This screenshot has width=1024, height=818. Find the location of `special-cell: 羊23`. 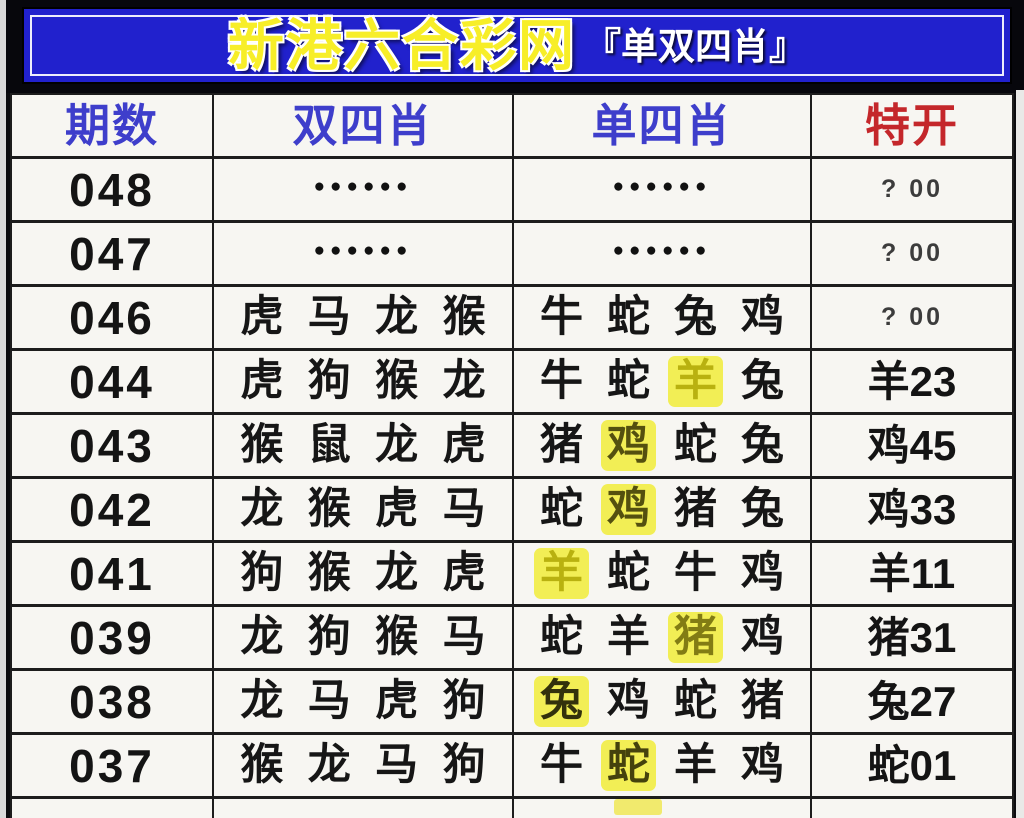

special-cell: 羊23 is located at coordinates (912, 381).